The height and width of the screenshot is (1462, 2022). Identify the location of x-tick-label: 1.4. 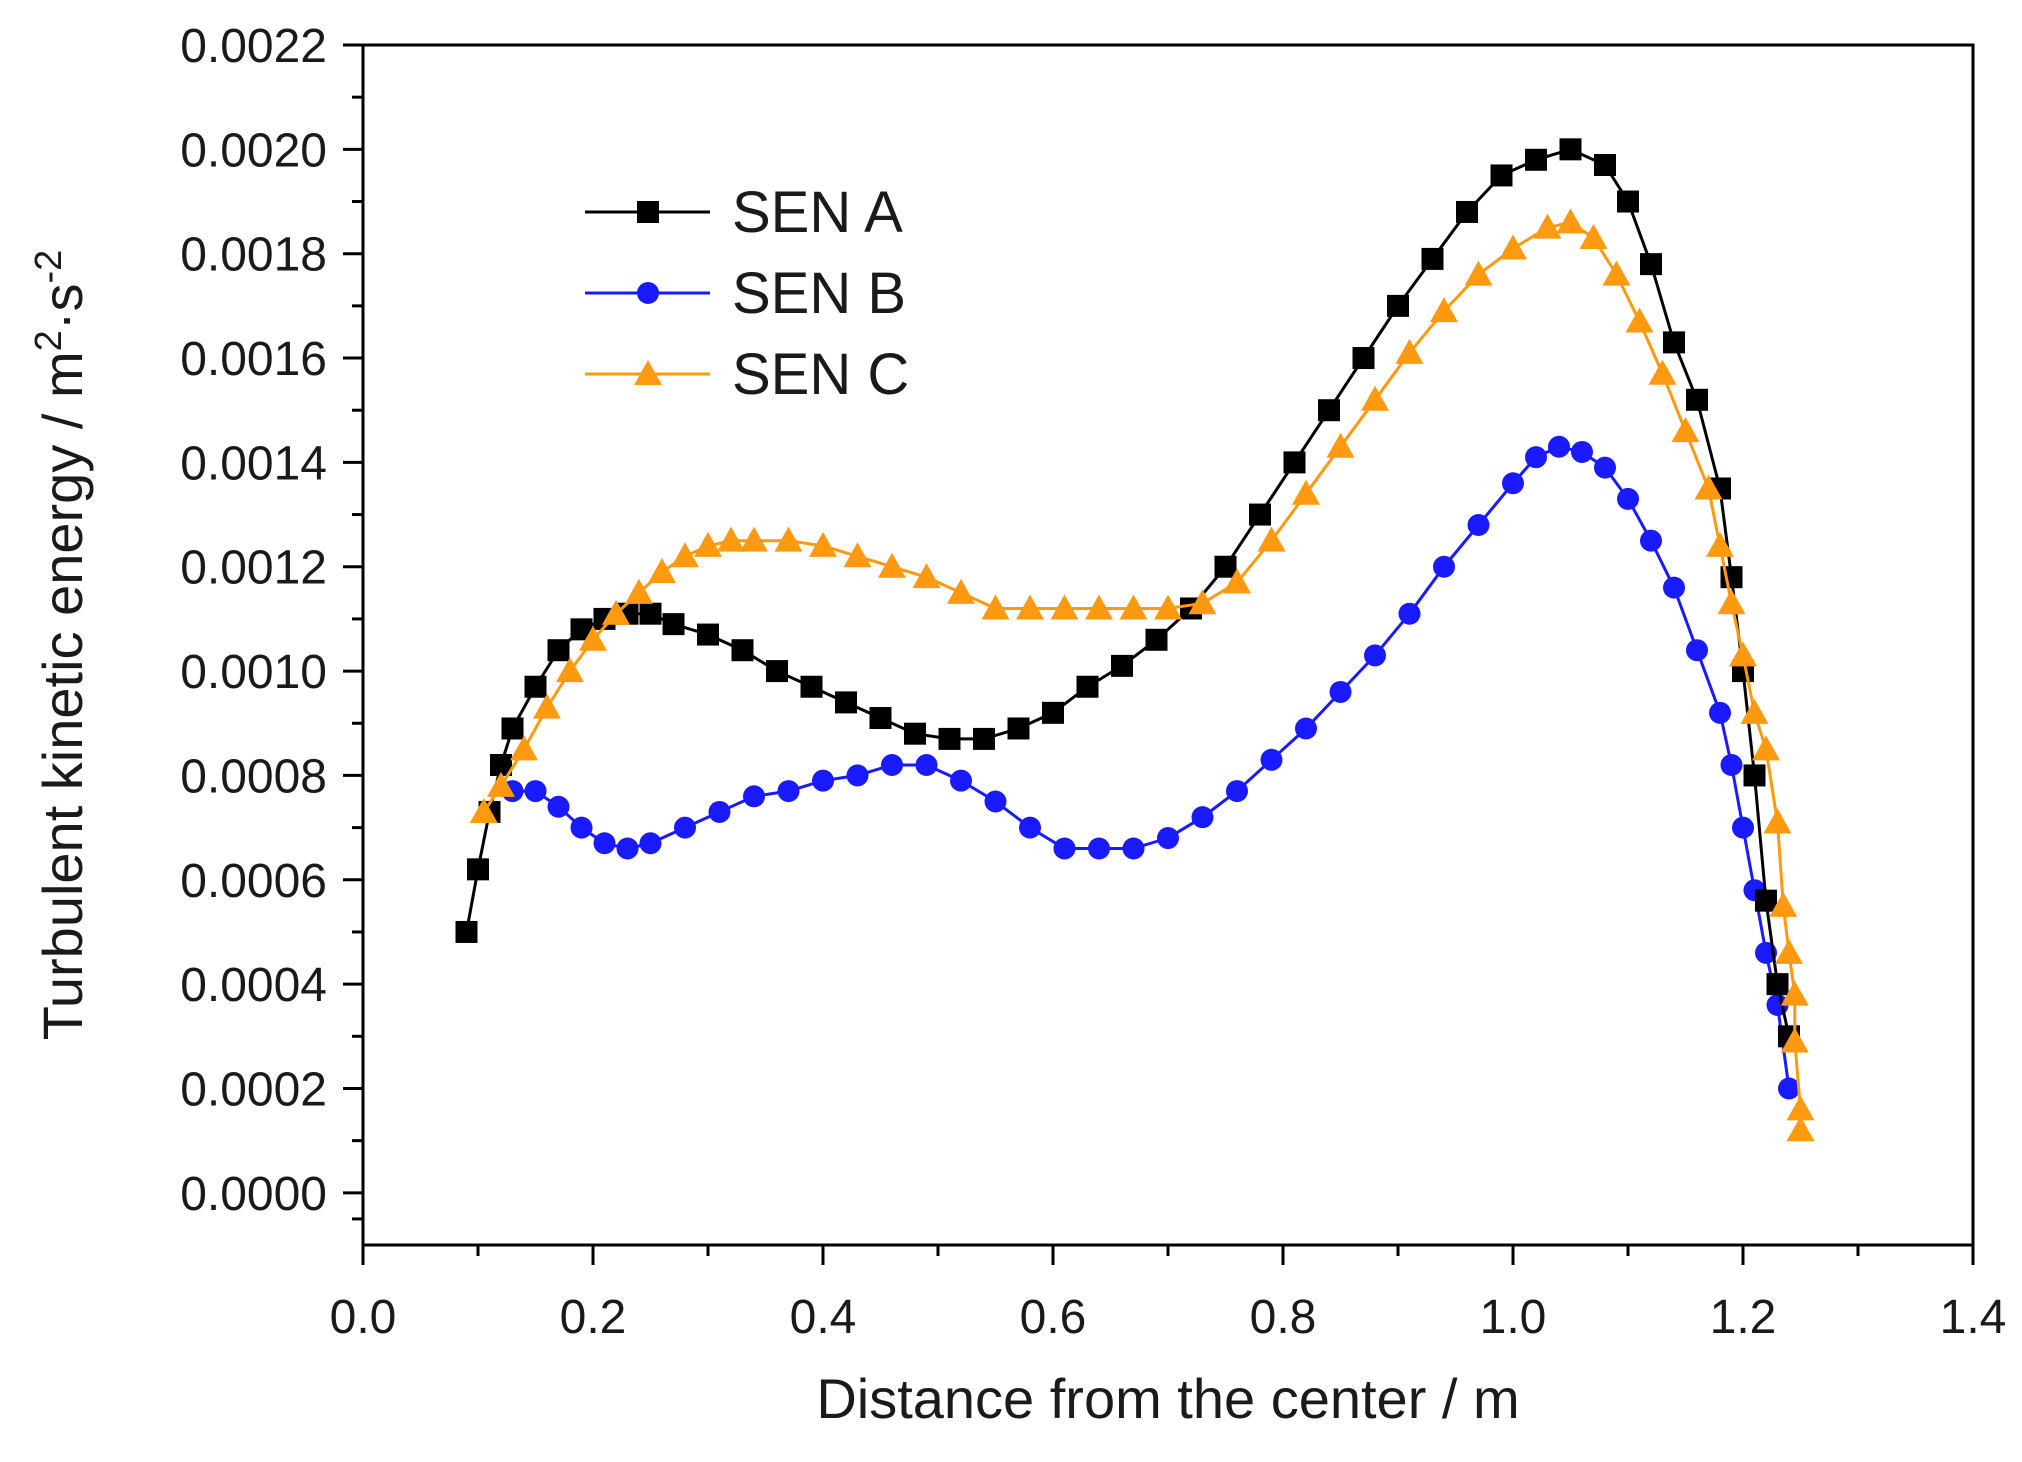
(1973, 1317).